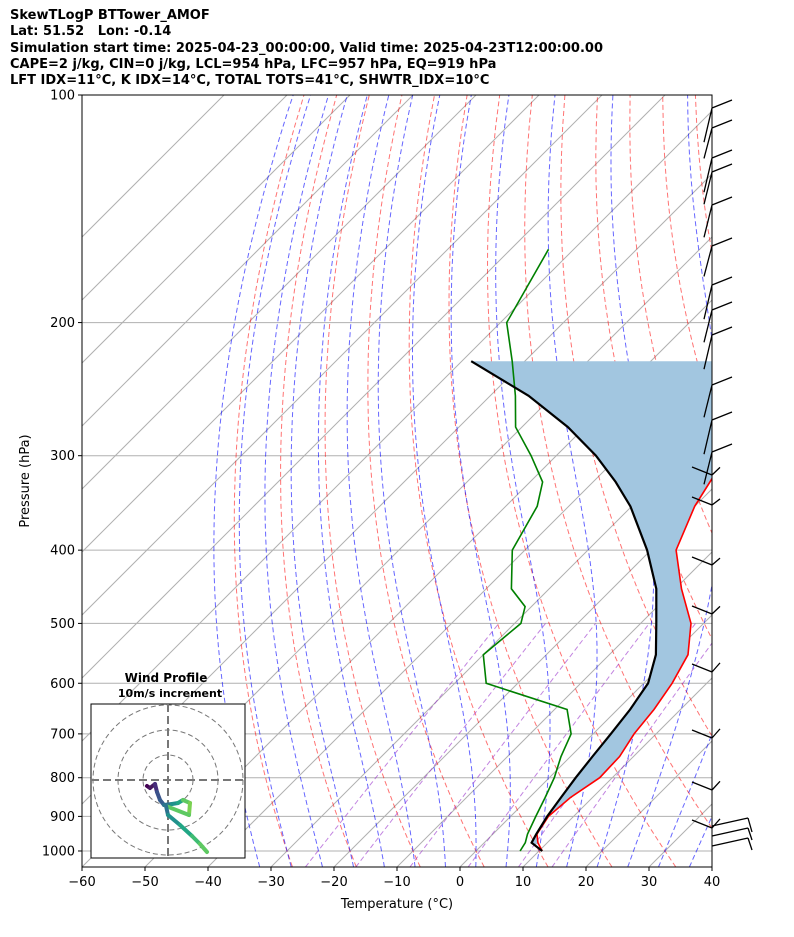  I want to click on y-tick-label: 200, so click(62, 323).